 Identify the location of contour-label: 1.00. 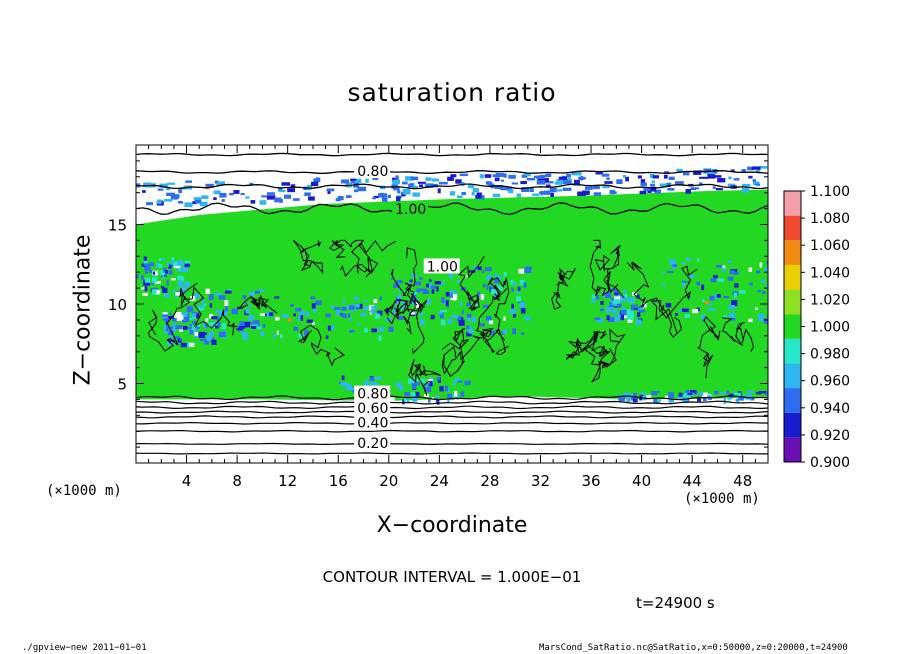
(410, 210).